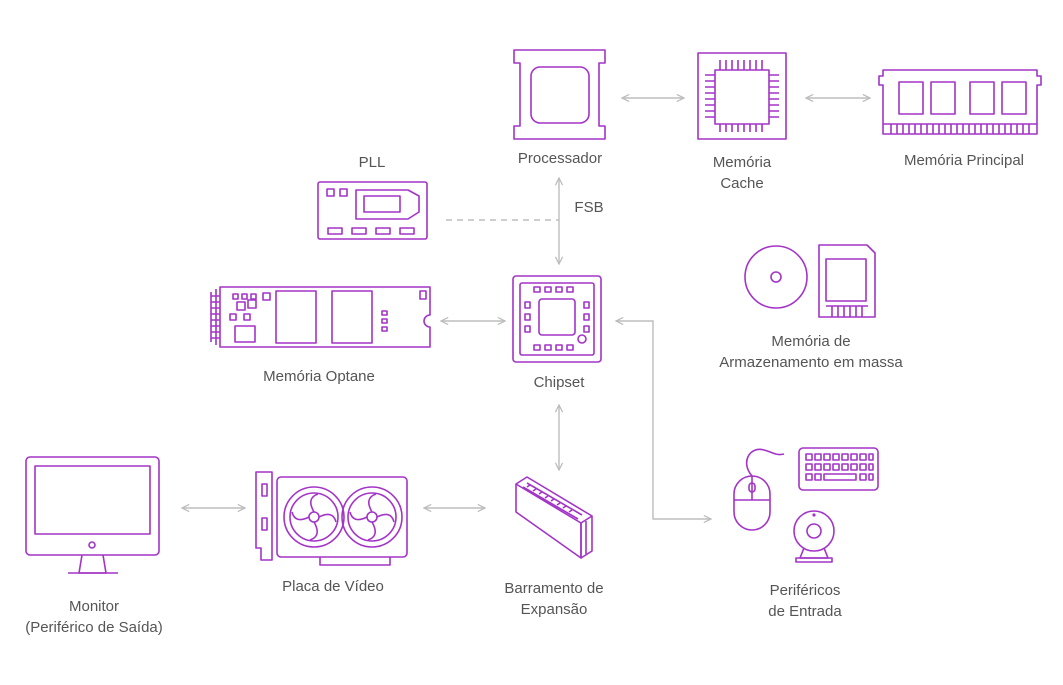 This screenshot has height=685, width=1063. Describe the element at coordinates (559, 382) in the screenshot. I see `chipset-label: Chipset` at that location.